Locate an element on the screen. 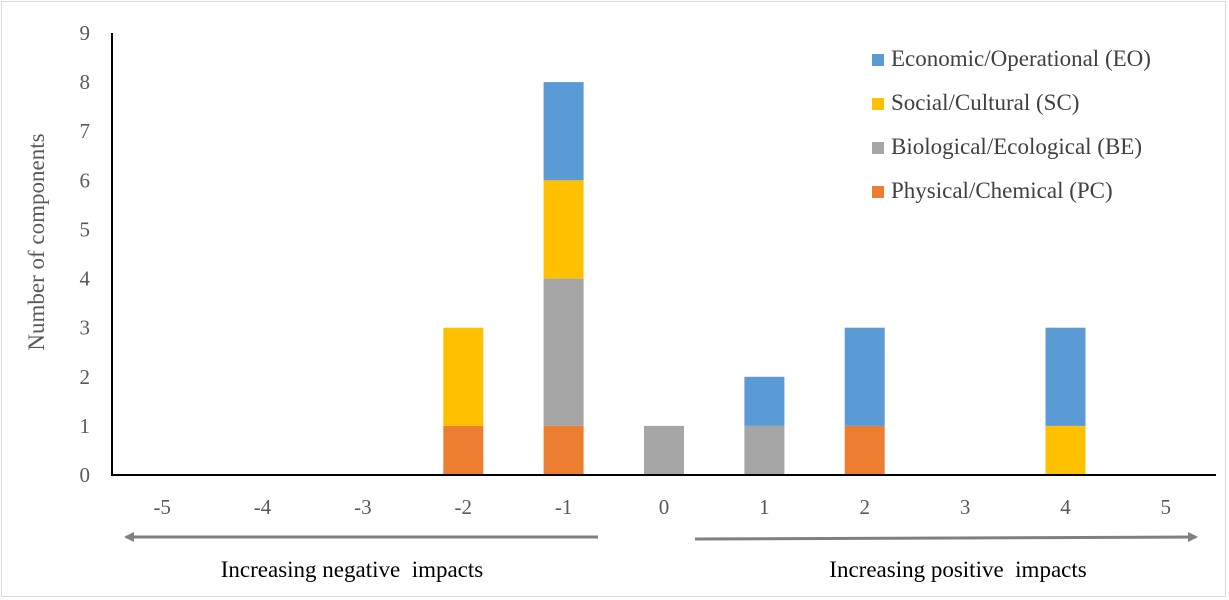 The width and height of the screenshot is (1229, 600). legend-label: Biological/Ecological (BE) is located at coordinates (1016, 146).